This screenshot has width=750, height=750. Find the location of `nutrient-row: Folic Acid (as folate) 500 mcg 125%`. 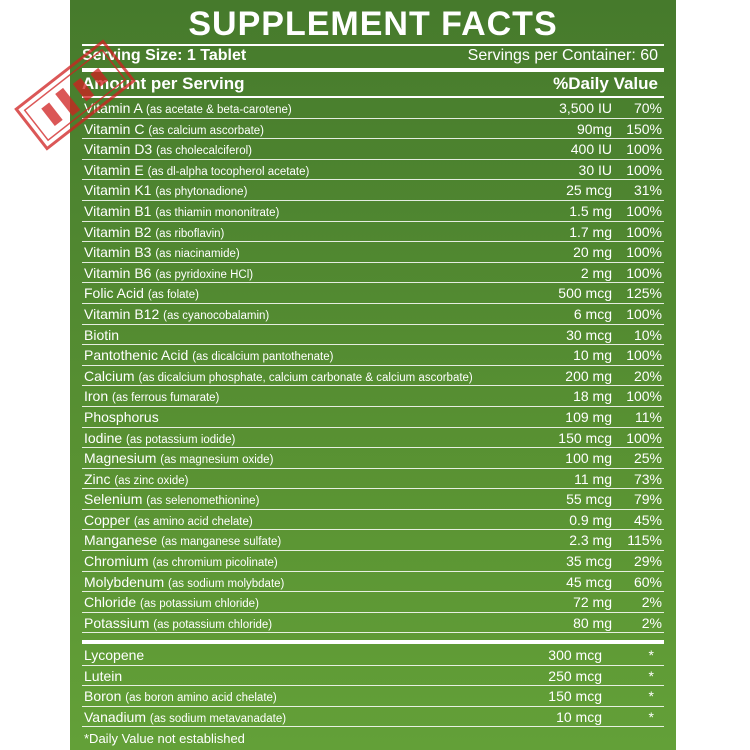

nutrient-row: Folic Acid (as folate) 500 mcg 125% is located at coordinates (373, 293).